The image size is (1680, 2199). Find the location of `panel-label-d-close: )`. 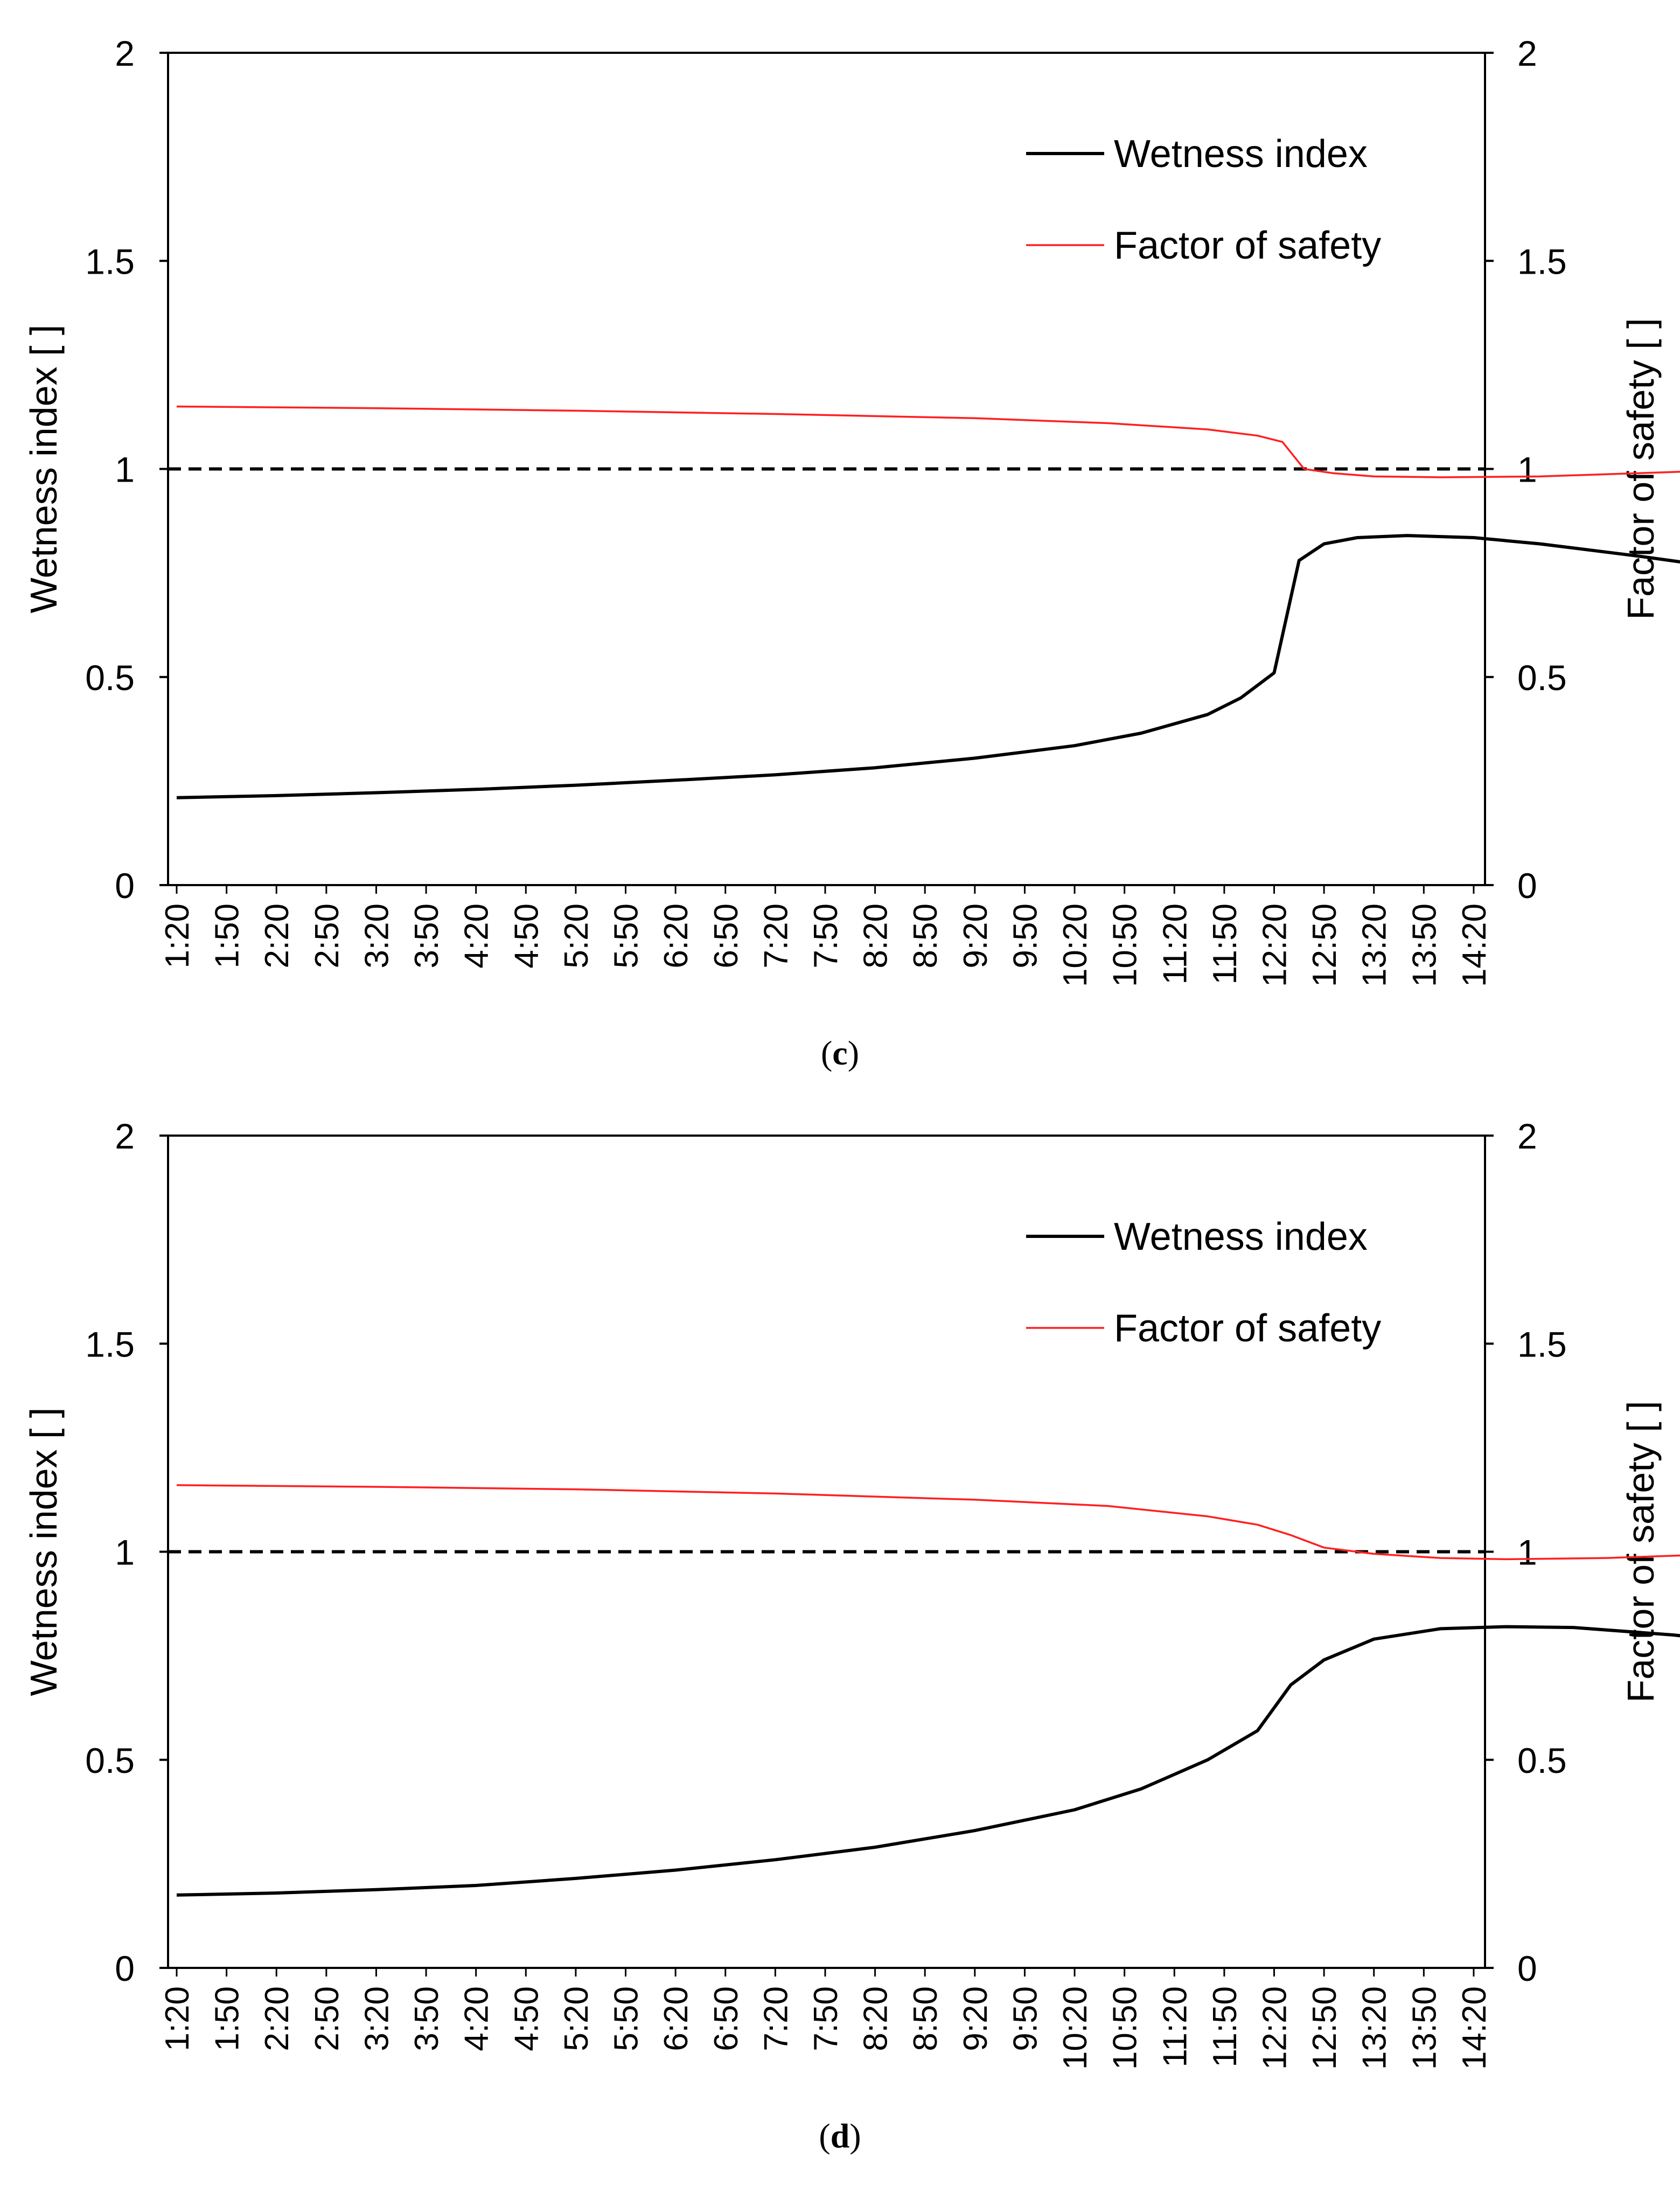

panel-label-d-close: ) is located at coordinates (855, 2136).